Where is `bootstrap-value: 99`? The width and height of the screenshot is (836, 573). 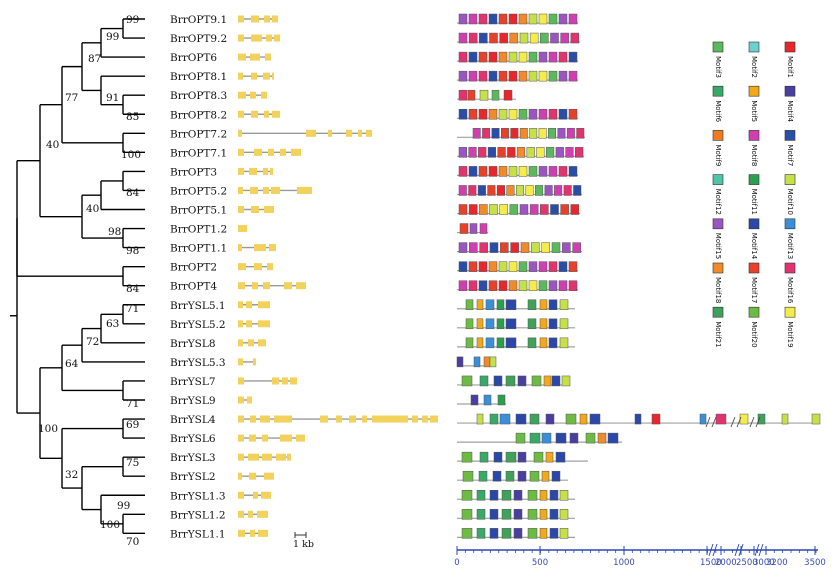 bootstrap-value: 99 is located at coordinates (132, 20).